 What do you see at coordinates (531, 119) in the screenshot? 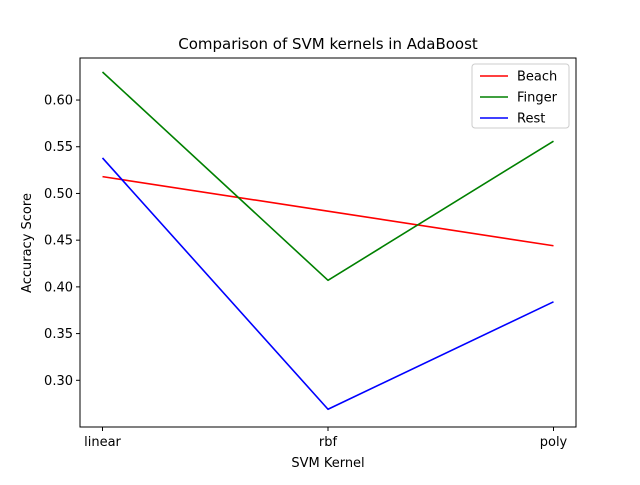
I see `legend-label-rest: Rest` at bounding box center [531, 119].